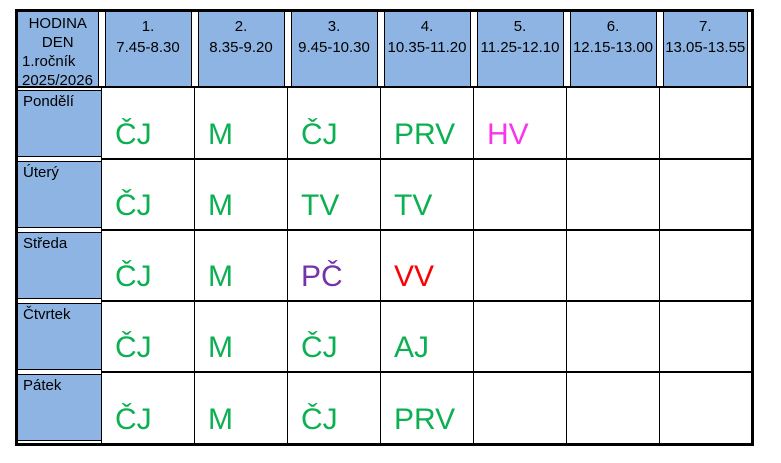 The width and height of the screenshot is (781, 463). I want to click on corner-line-schoolyear: 2025/2026, so click(57, 80).